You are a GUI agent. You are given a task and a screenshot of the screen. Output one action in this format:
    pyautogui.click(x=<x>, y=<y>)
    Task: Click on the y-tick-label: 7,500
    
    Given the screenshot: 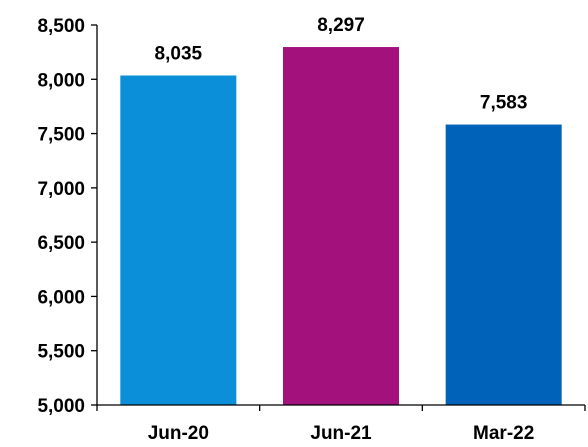 What is the action you would take?
    pyautogui.click(x=61, y=135)
    